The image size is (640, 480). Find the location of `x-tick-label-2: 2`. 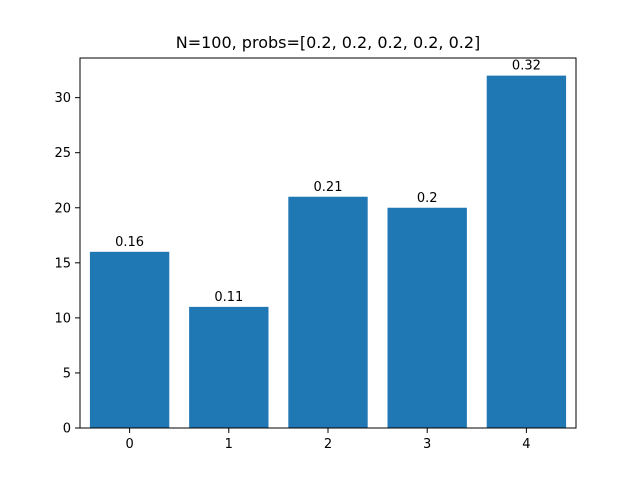

x-tick-label-2: 2 is located at coordinates (328, 444).